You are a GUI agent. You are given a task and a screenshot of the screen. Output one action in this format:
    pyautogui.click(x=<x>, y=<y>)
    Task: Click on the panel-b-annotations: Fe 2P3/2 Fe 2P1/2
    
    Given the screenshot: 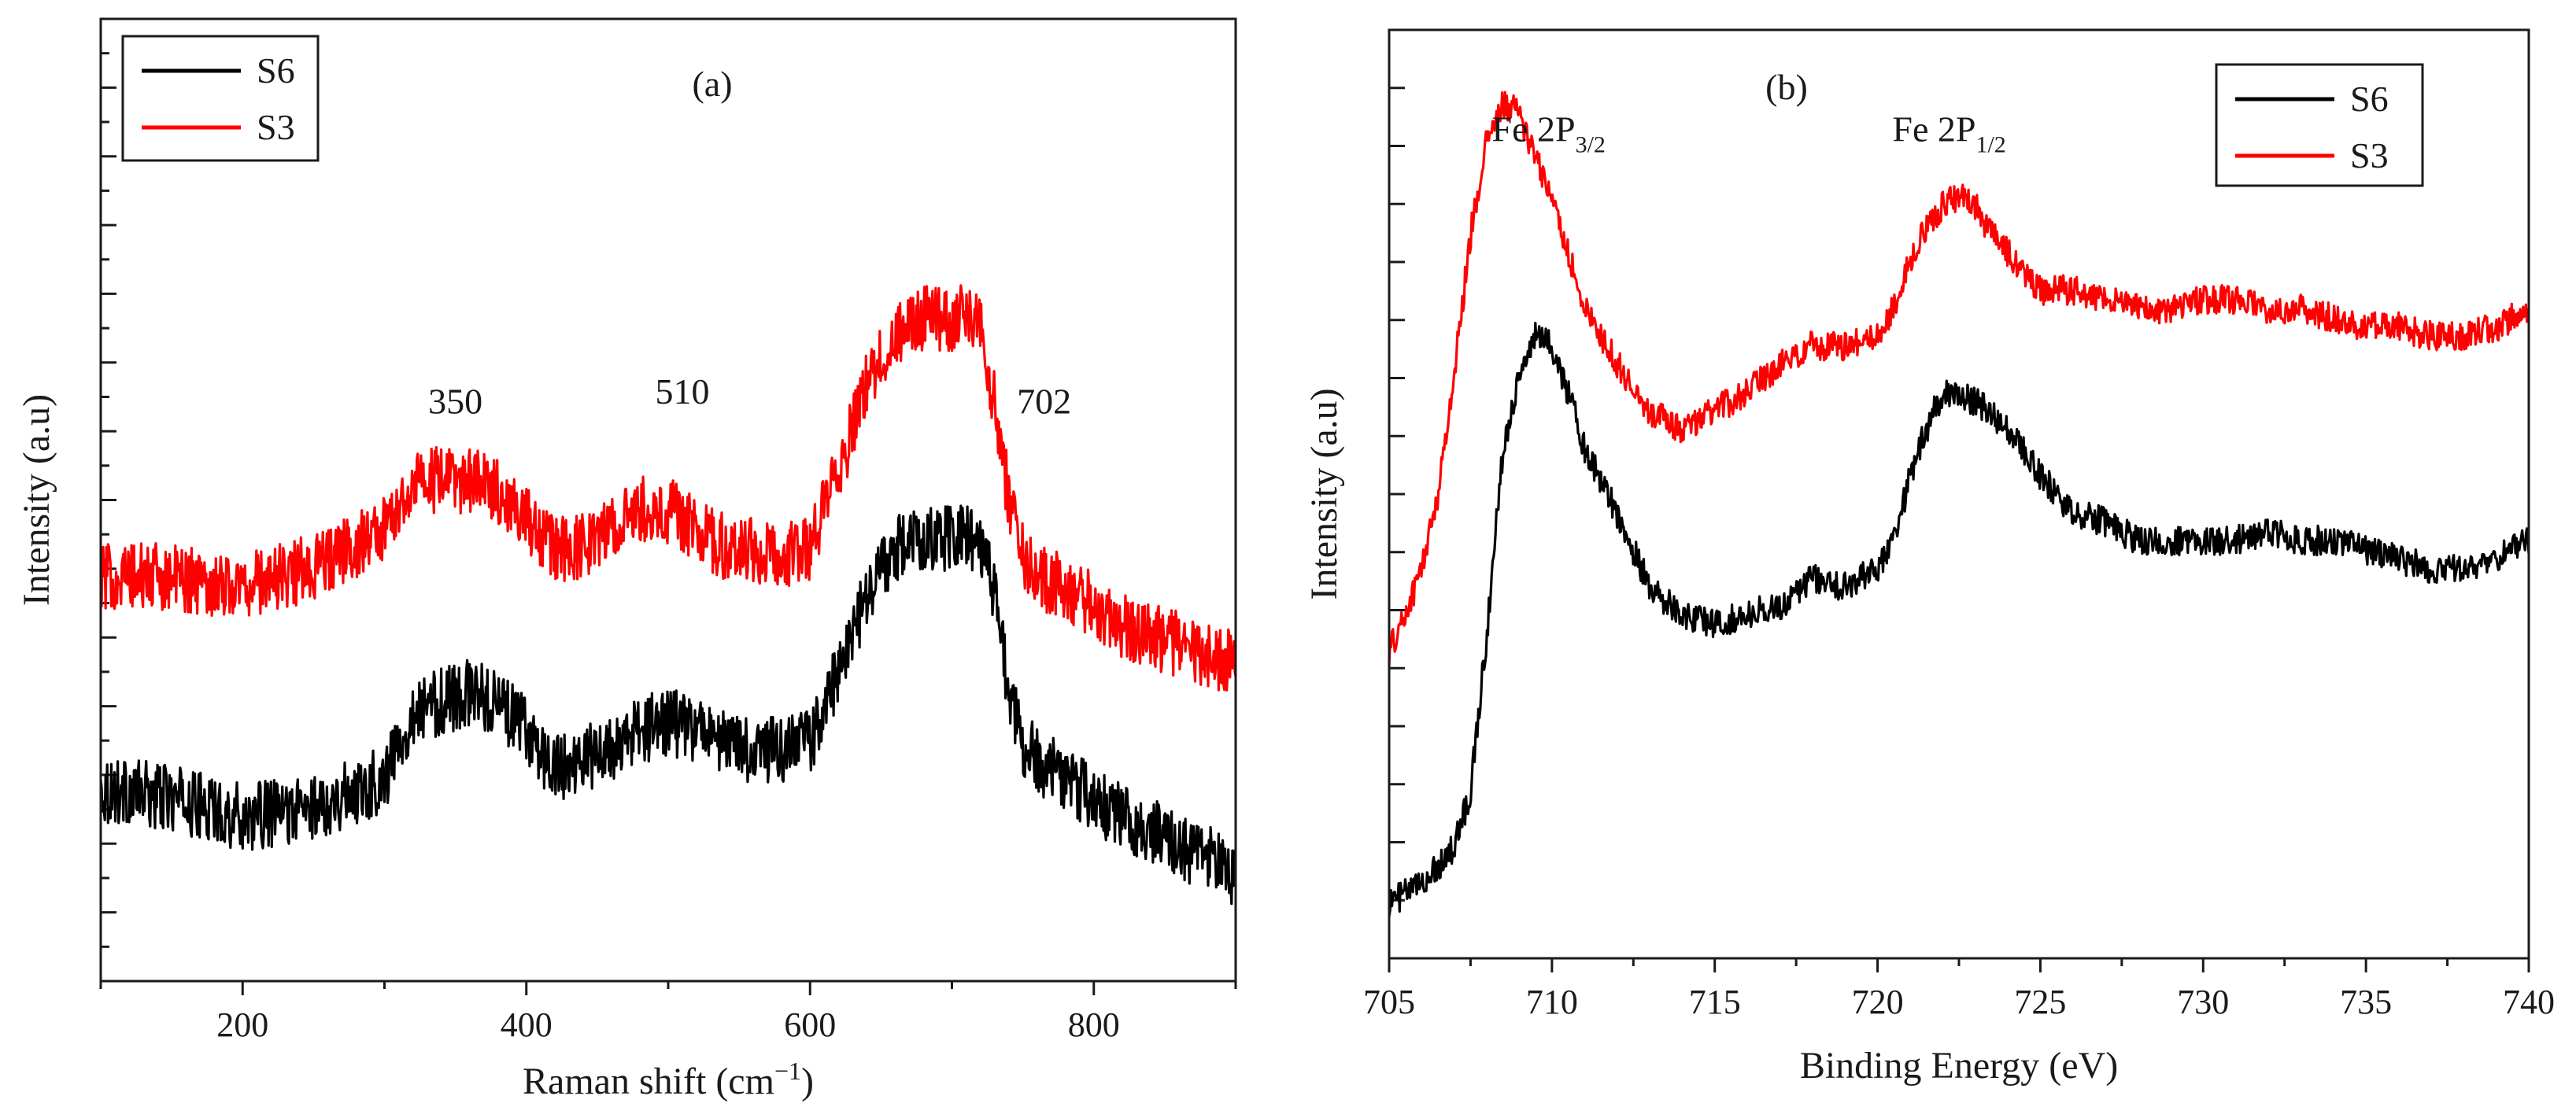 What is the action you would take?
    pyautogui.click(x=1749, y=134)
    